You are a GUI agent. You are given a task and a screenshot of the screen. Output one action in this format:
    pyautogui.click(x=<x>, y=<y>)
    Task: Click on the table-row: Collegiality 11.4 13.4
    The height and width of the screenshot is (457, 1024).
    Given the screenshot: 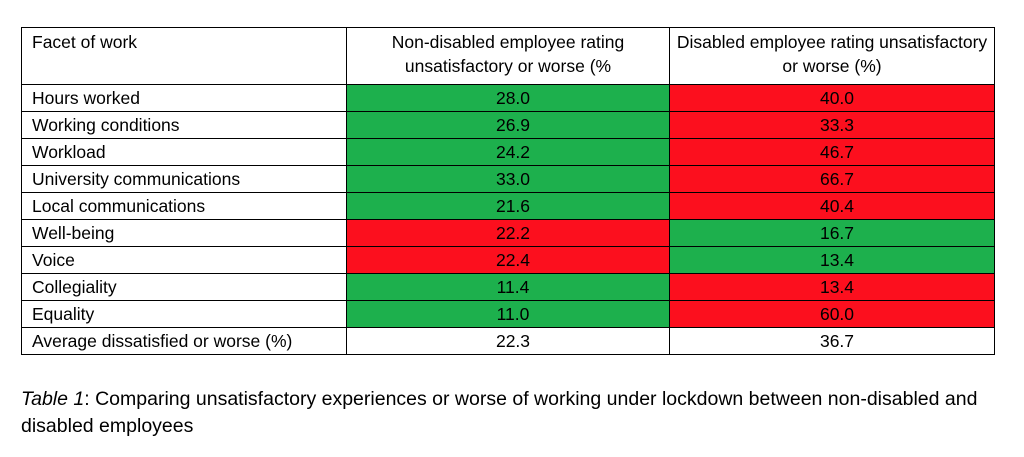 What is the action you would take?
    pyautogui.click(x=508, y=287)
    